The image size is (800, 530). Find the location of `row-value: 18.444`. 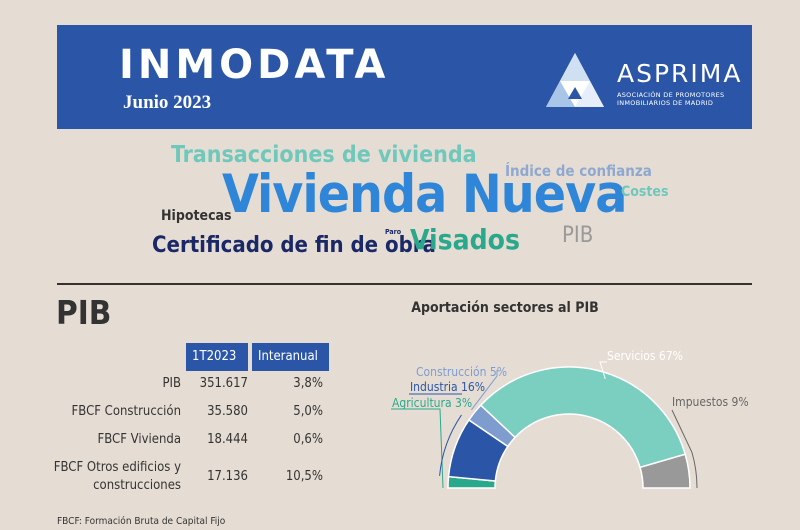

row-value: 18.444 is located at coordinates (227, 439).